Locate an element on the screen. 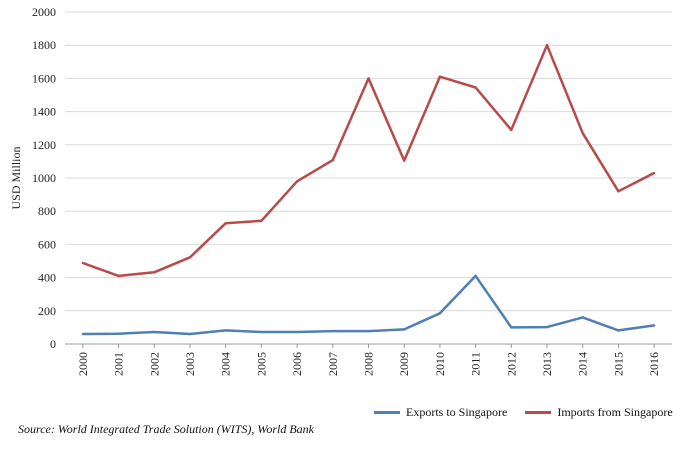 The height and width of the screenshot is (452, 680). y-tick-label: 0 is located at coordinates (53, 344).